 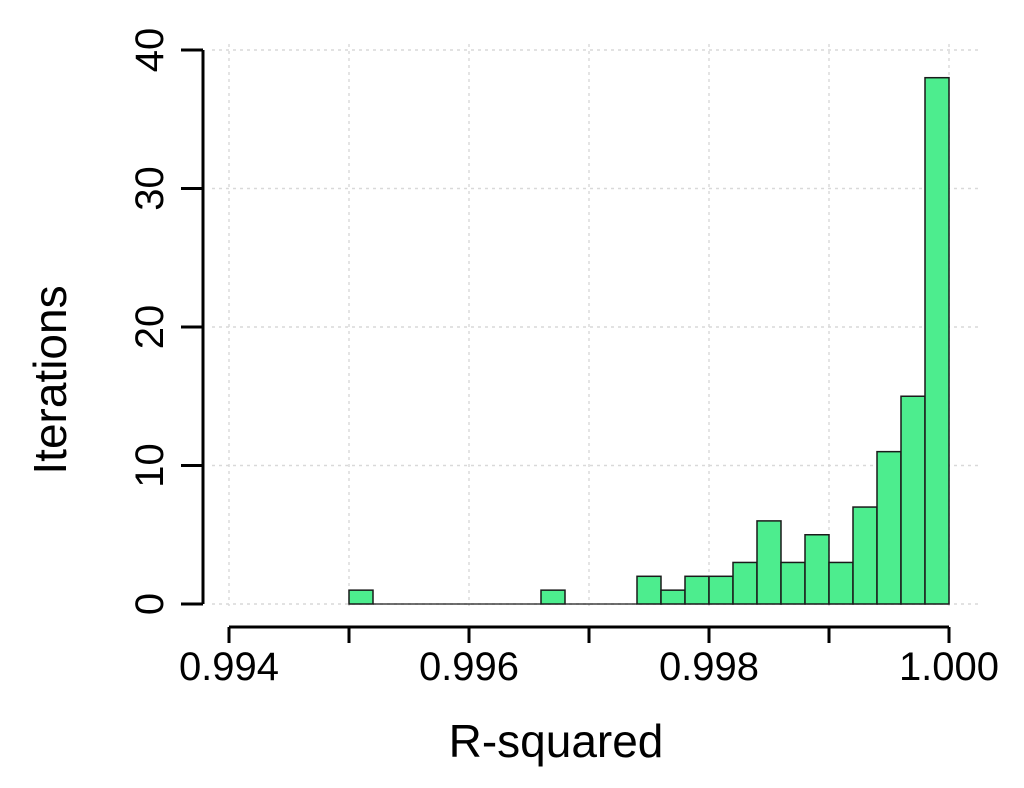 What do you see at coordinates (229, 667) in the screenshot?
I see `x-tick-label: 0.994` at bounding box center [229, 667].